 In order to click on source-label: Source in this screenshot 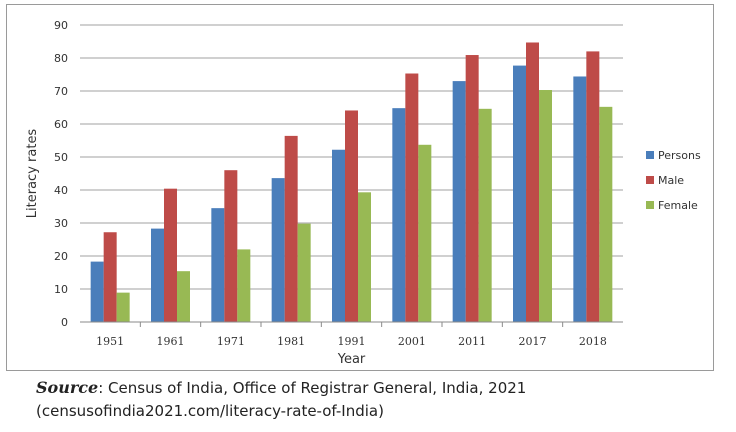, I will do `click(67, 387)`.